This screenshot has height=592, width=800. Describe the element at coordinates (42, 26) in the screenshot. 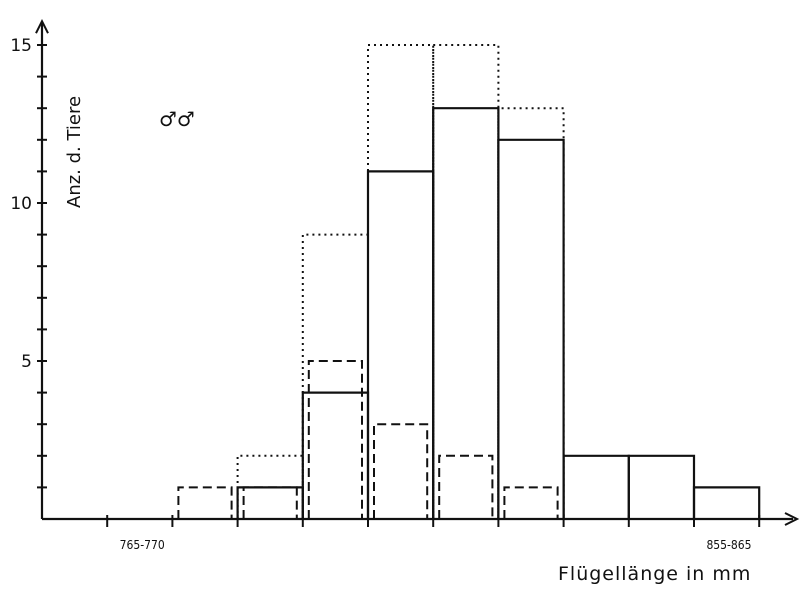

I see `y-axis-arrow` at that location.